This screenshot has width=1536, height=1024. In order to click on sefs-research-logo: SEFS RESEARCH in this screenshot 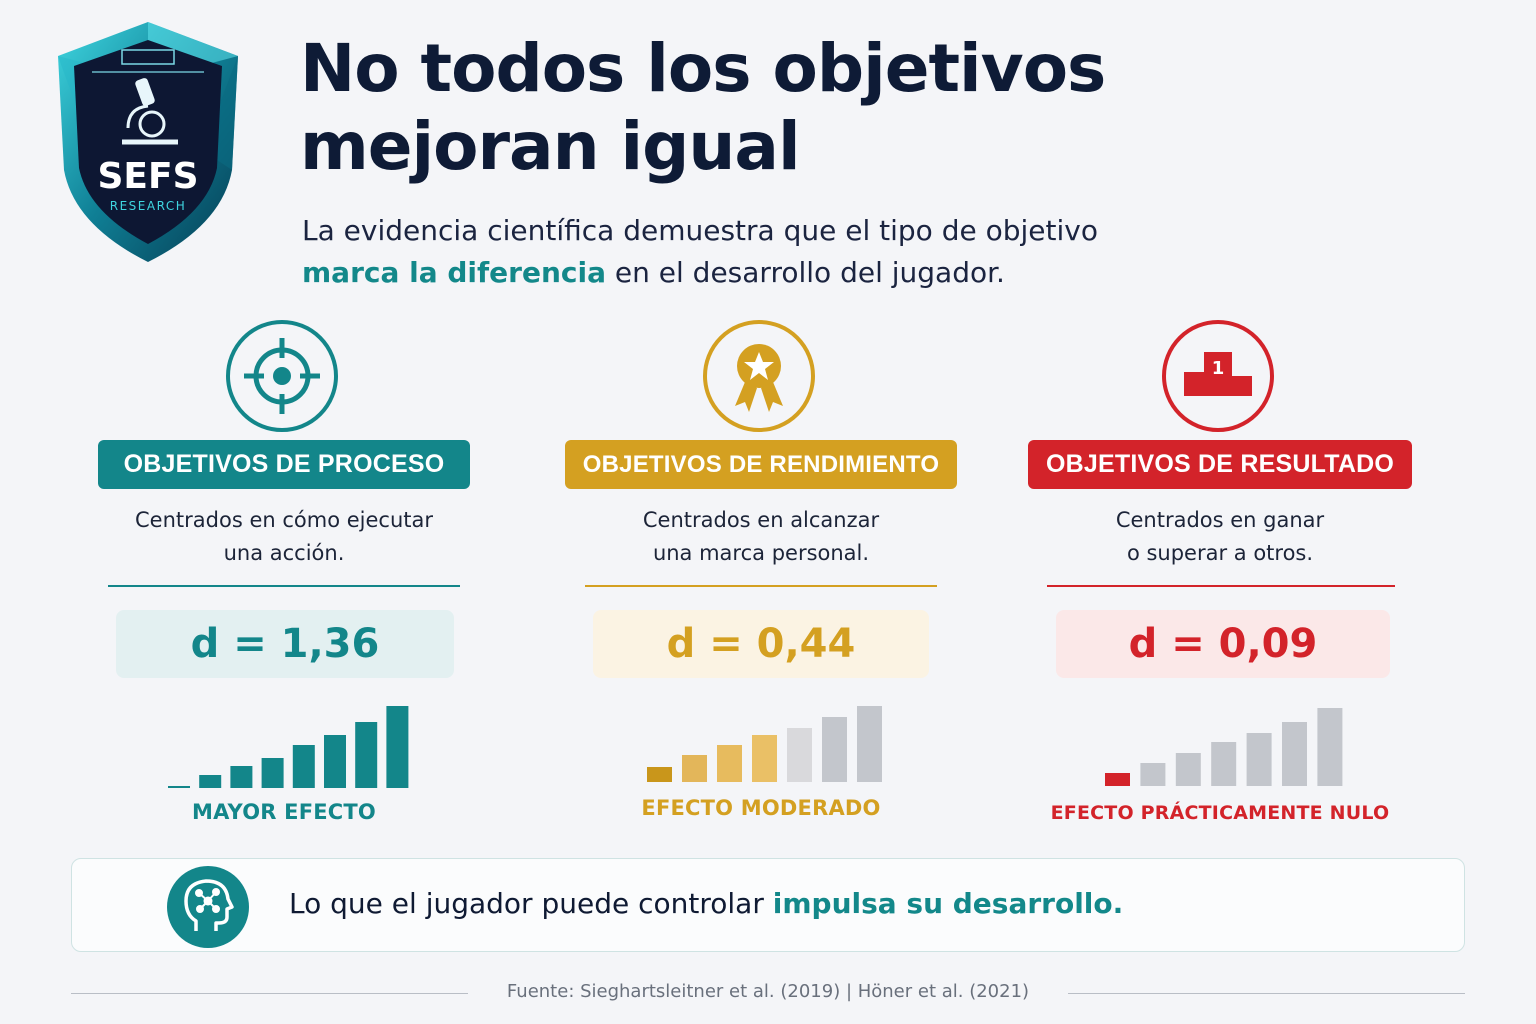, I will do `click(148, 142)`.